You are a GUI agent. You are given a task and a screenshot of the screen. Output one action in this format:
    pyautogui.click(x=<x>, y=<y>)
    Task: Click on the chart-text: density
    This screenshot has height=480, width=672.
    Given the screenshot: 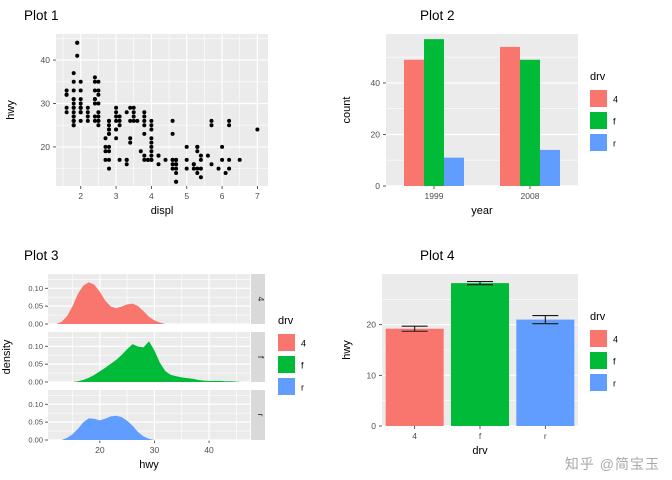 What is the action you would take?
    pyautogui.click(x=7, y=356)
    